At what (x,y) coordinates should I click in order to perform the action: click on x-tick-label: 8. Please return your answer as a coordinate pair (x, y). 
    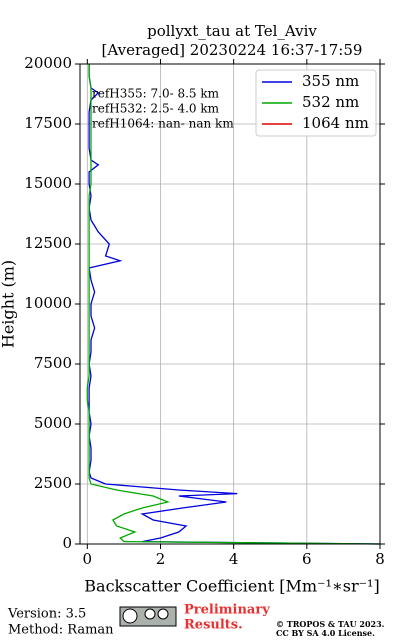
    Looking at the image, I should click on (380, 559).